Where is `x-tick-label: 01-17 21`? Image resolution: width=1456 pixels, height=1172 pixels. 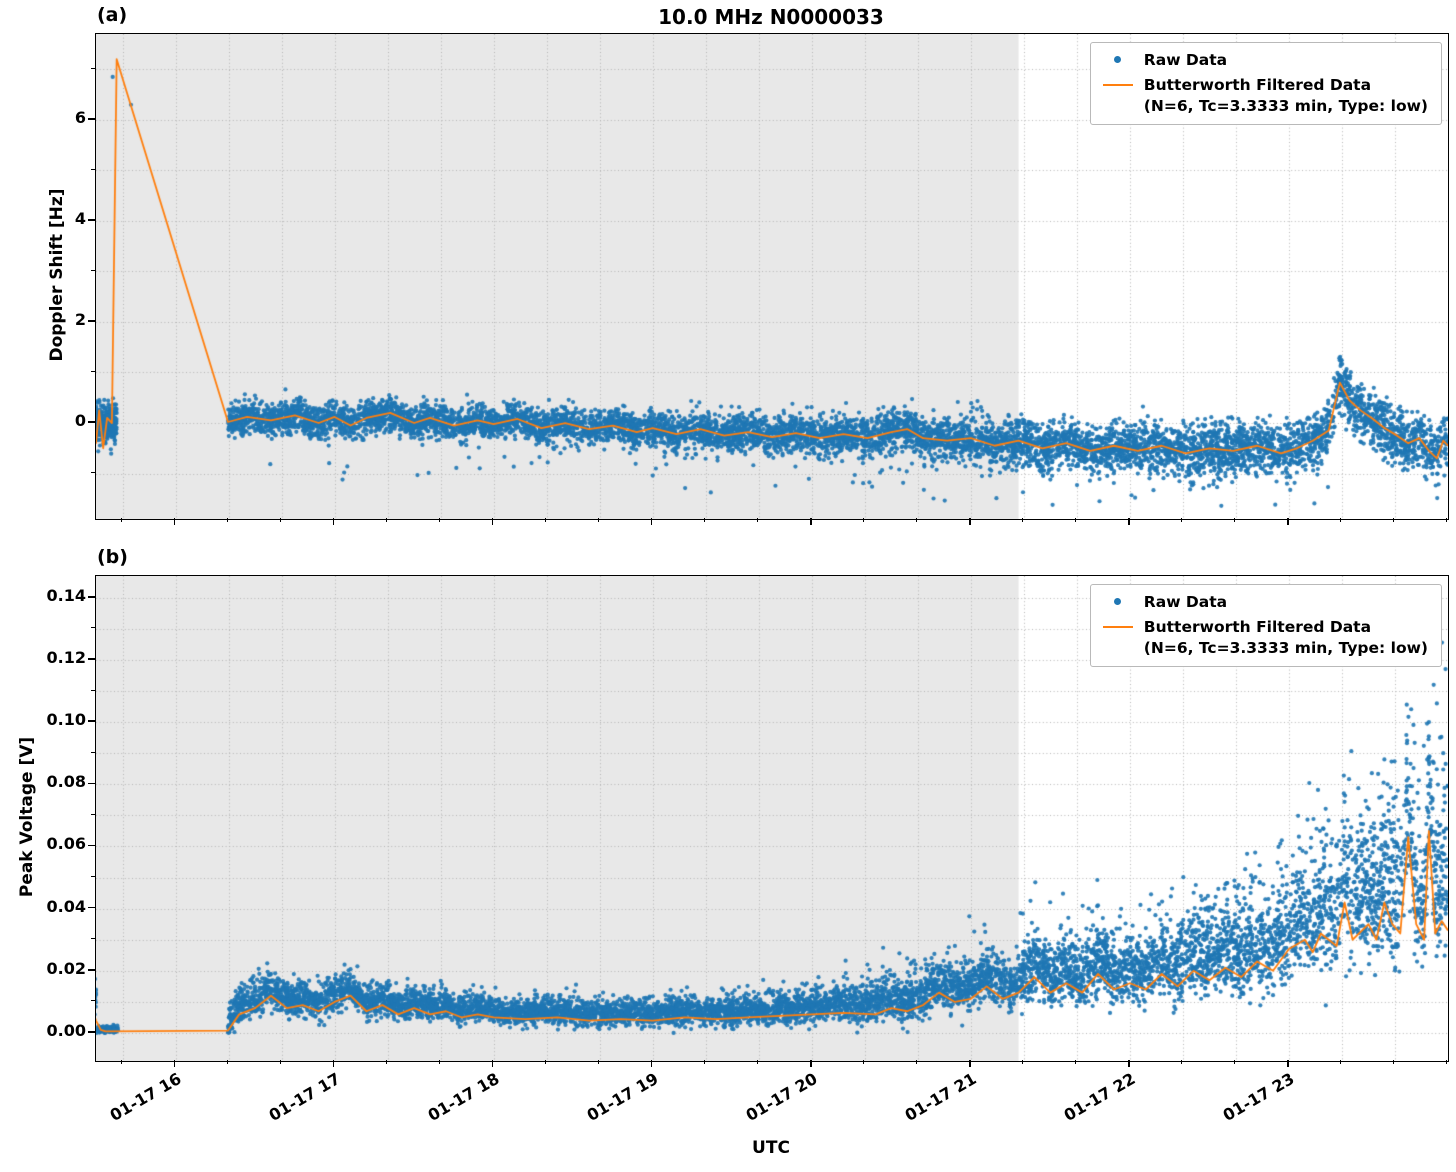 x-tick-label: 01-17 21 is located at coordinates (940, 1097).